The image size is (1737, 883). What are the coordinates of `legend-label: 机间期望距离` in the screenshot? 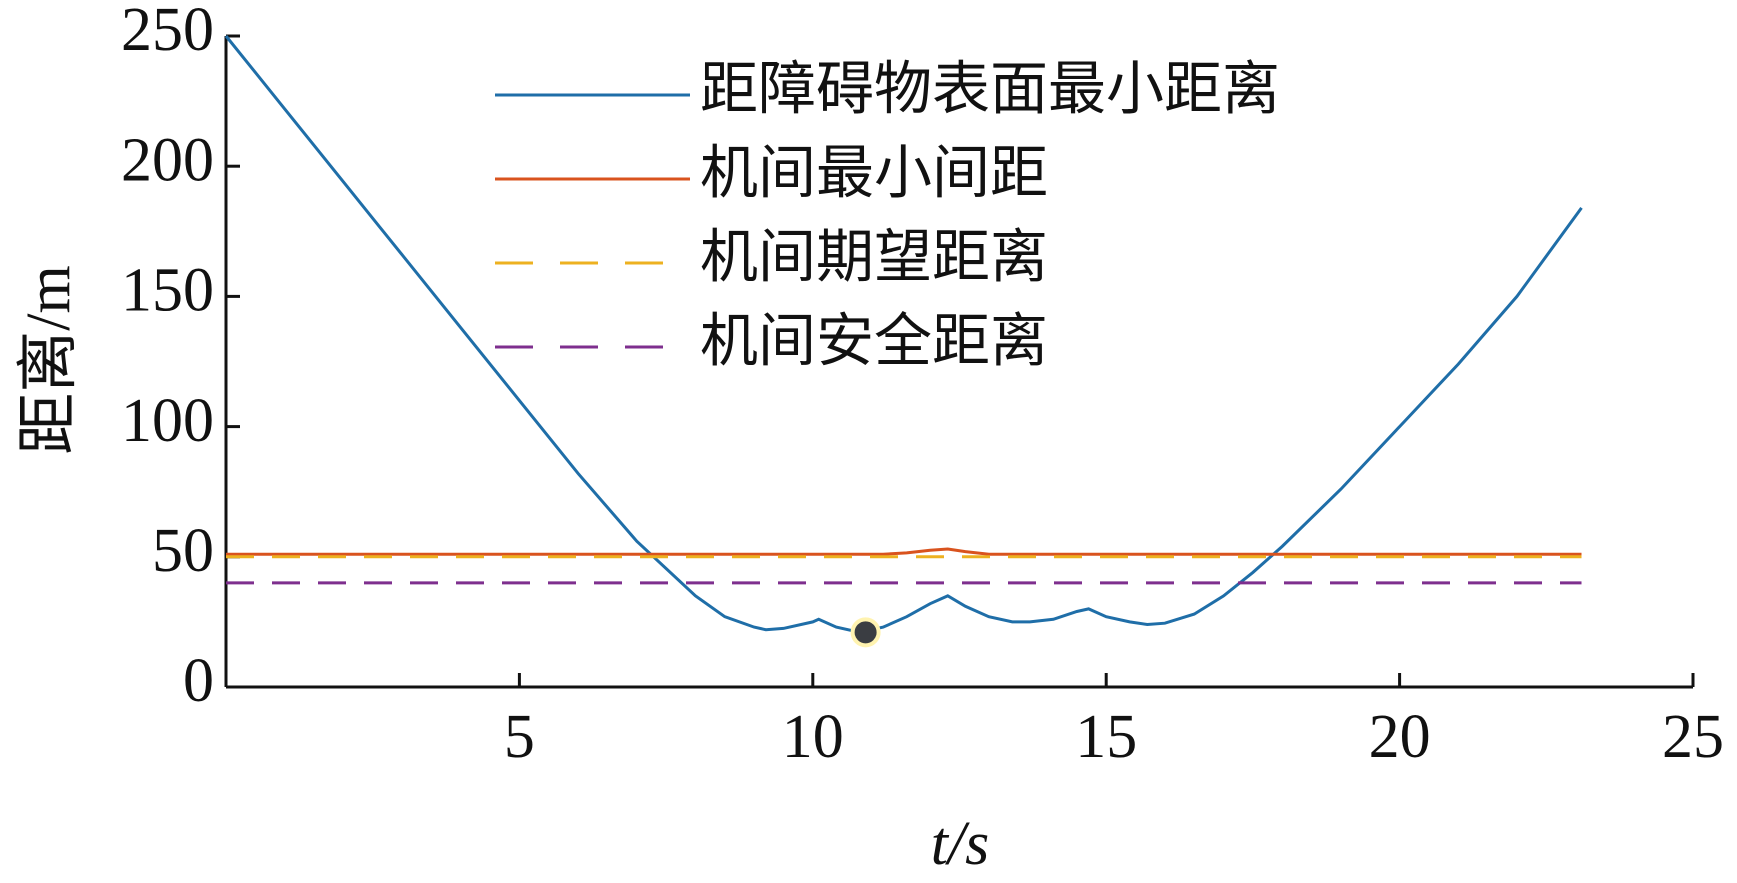 It's located at (874, 256).